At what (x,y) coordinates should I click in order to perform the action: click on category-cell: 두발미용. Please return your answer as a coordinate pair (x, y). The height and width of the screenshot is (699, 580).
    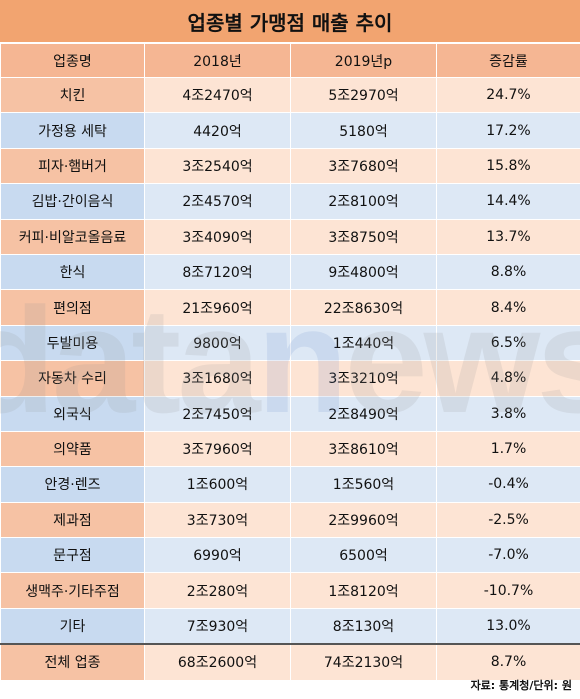
    Looking at the image, I should click on (72, 343).